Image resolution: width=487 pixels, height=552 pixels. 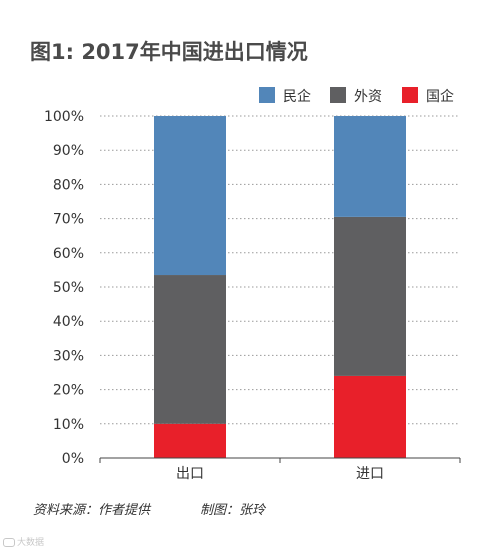 What do you see at coordinates (440, 96) in the screenshot?
I see `legend-label: 国企` at bounding box center [440, 96].